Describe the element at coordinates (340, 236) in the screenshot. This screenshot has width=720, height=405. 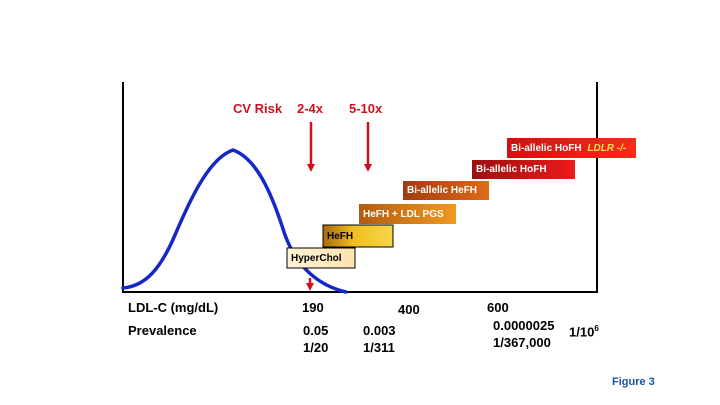
I see `box-hefh: HeFH` at that location.